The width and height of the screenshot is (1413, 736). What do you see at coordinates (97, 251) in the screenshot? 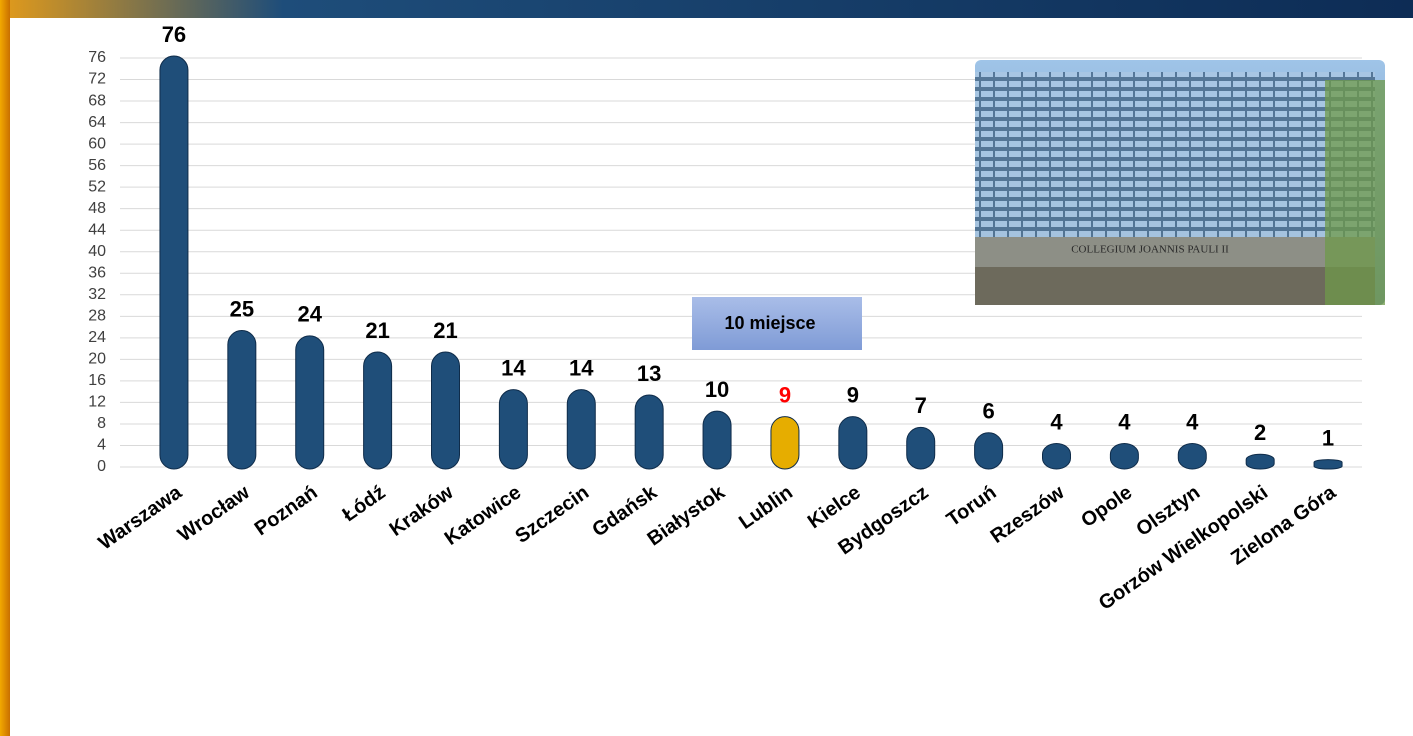
I see `y-tick-label: 40` at bounding box center [97, 251].